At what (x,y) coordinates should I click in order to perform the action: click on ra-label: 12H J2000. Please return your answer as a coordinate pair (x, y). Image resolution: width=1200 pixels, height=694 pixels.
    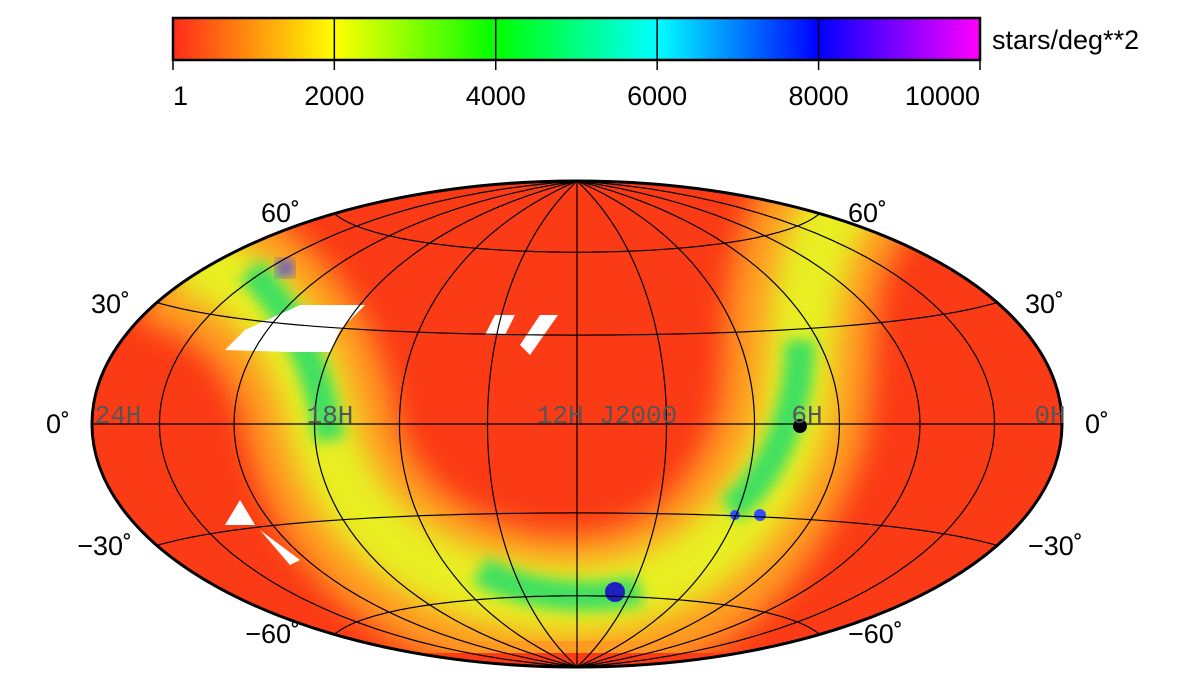
    Looking at the image, I should click on (607, 416).